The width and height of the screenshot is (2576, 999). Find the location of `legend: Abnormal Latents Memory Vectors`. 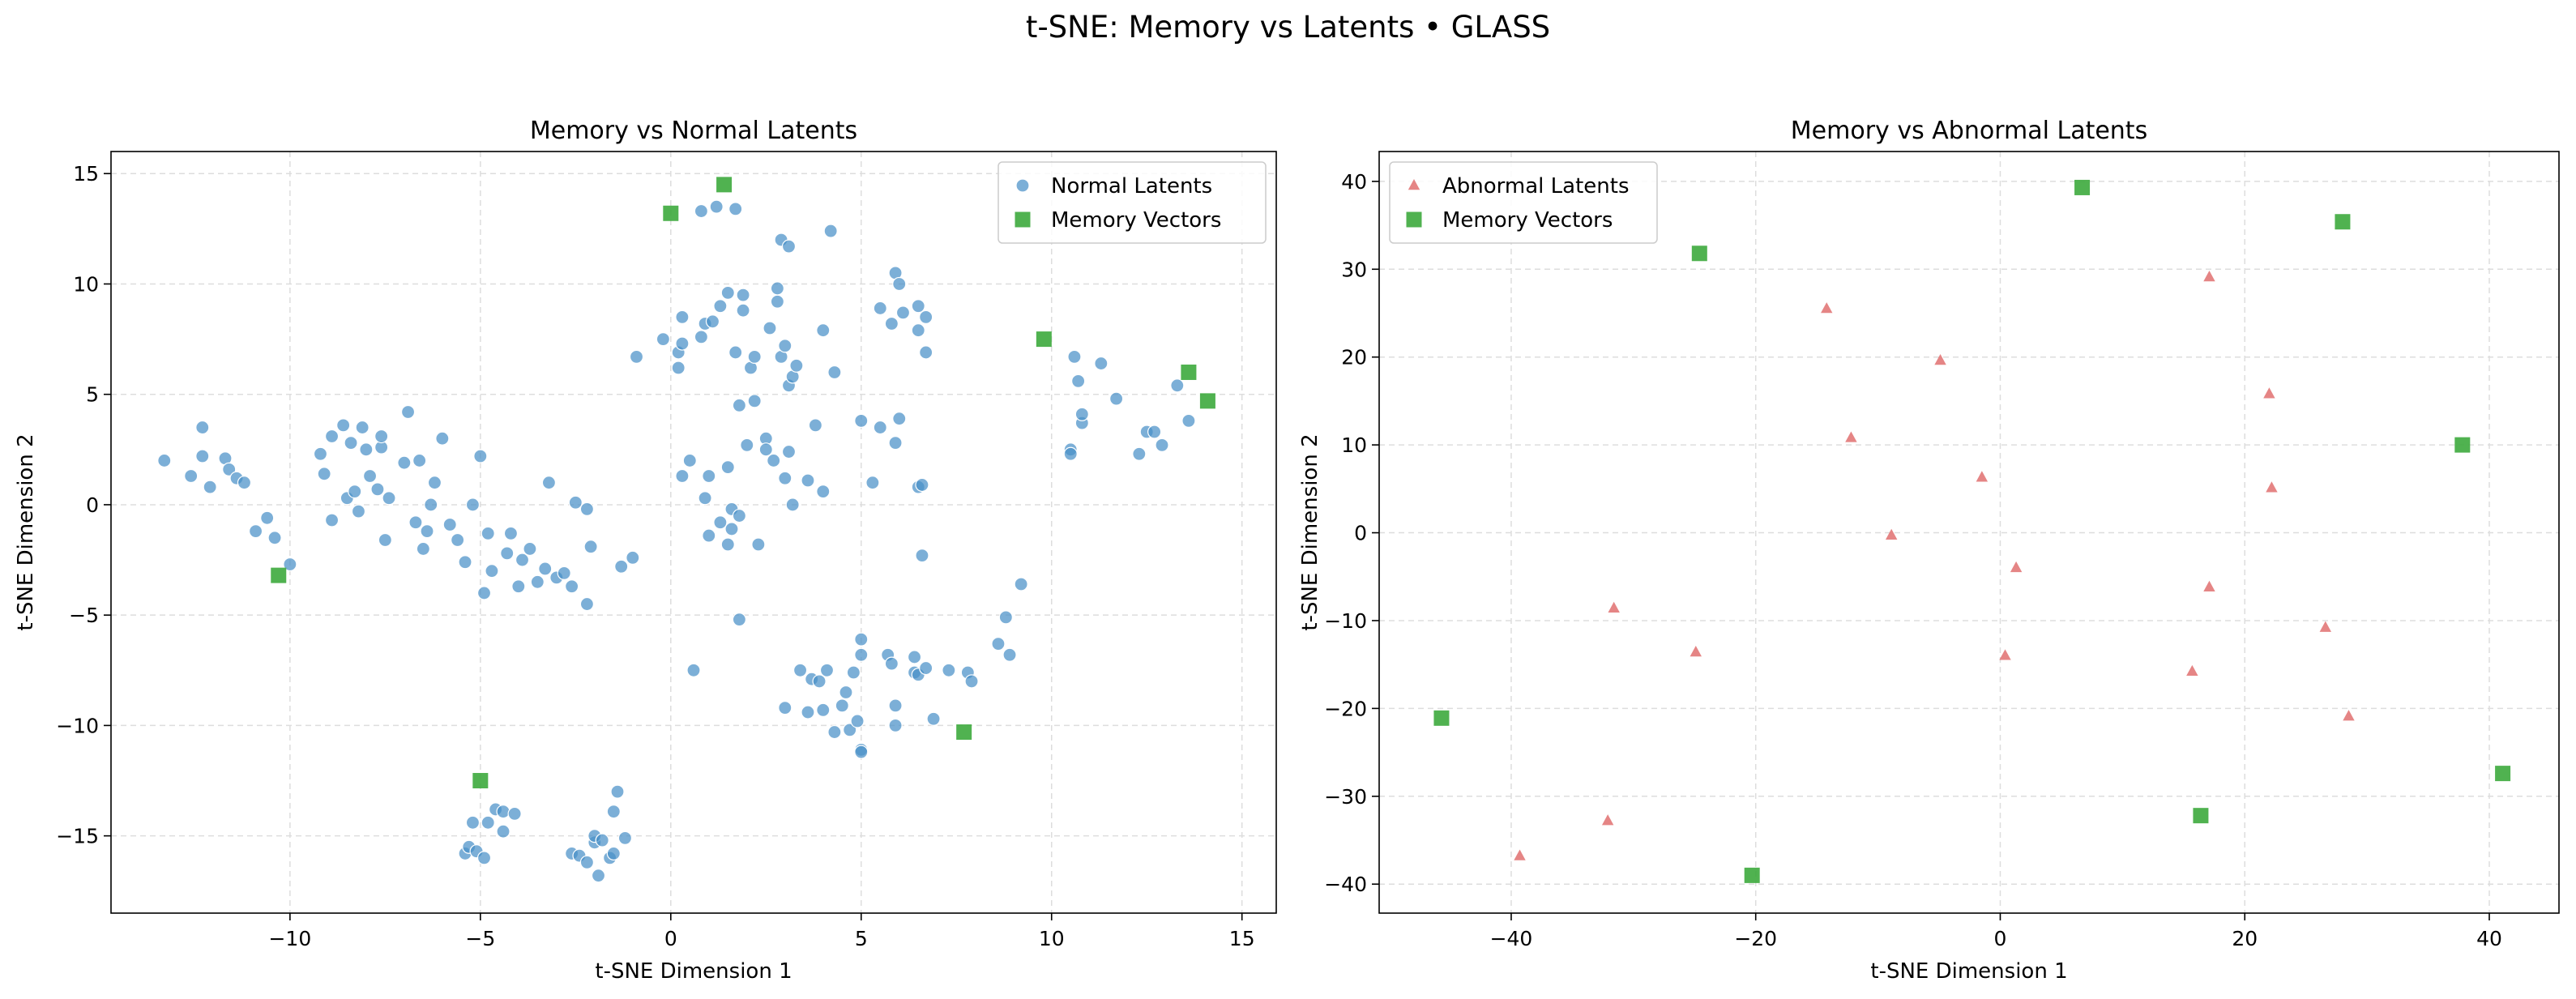

legend: Abnormal Latents Memory Vectors is located at coordinates (1523, 203).